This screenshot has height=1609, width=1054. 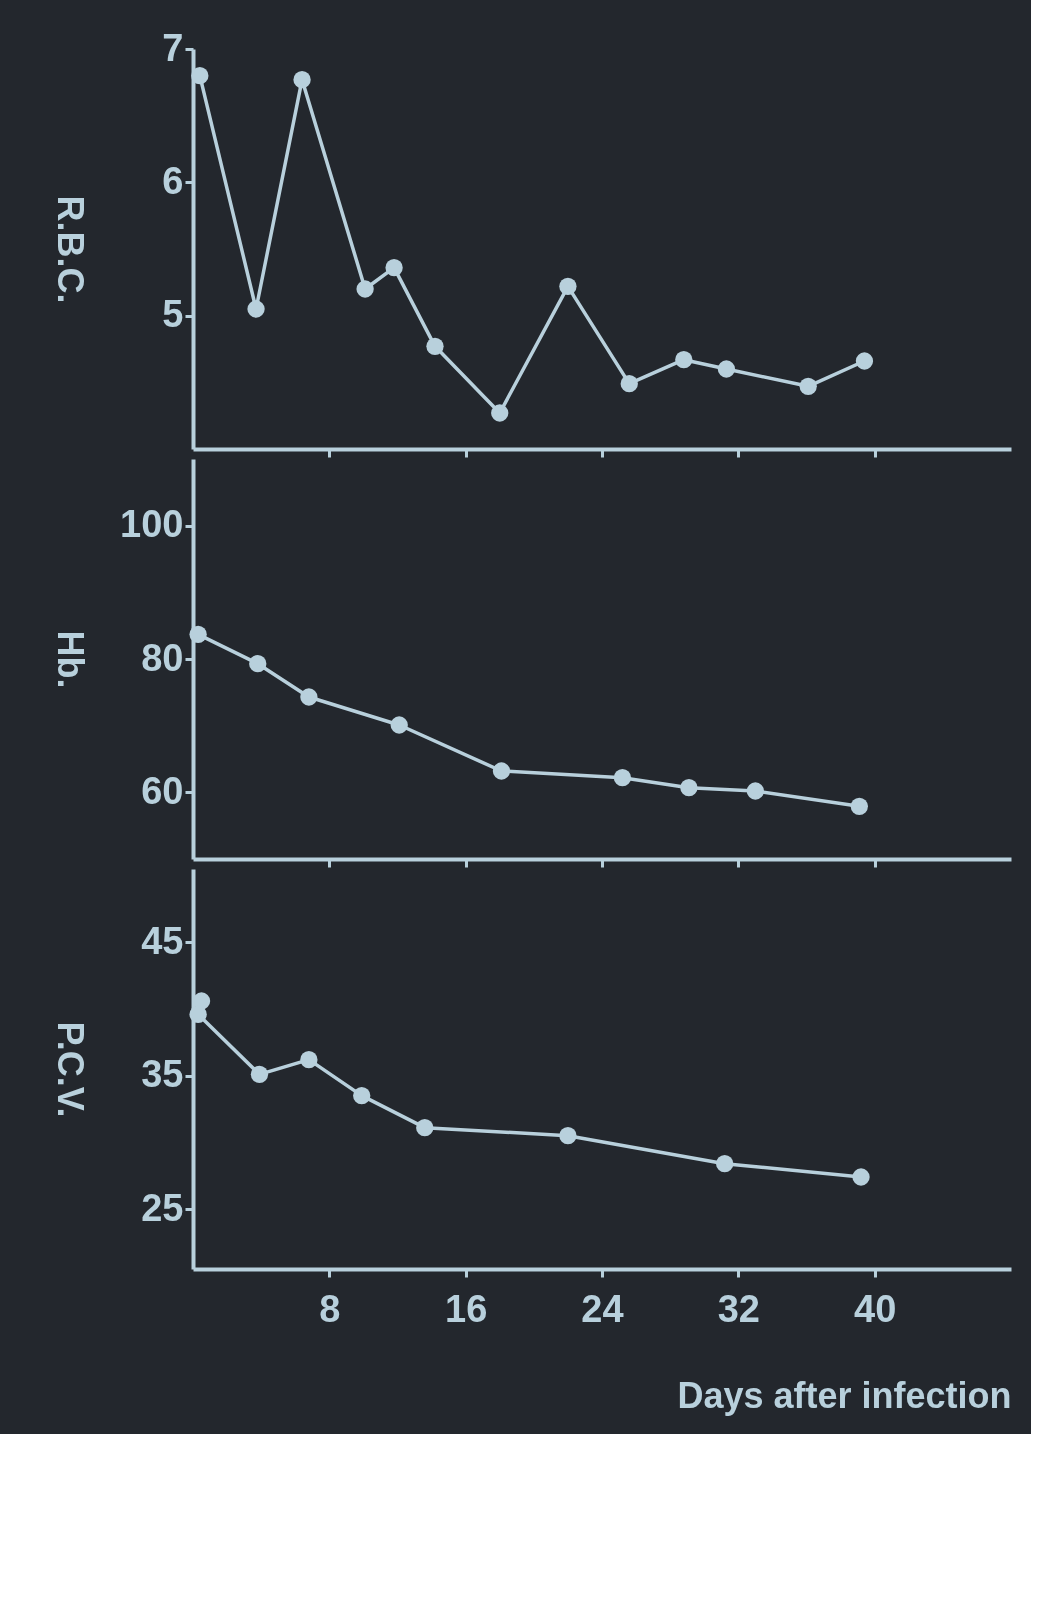 What do you see at coordinates (162, 657) in the screenshot?
I see `y-tick-label: 80` at bounding box center [162, 657].